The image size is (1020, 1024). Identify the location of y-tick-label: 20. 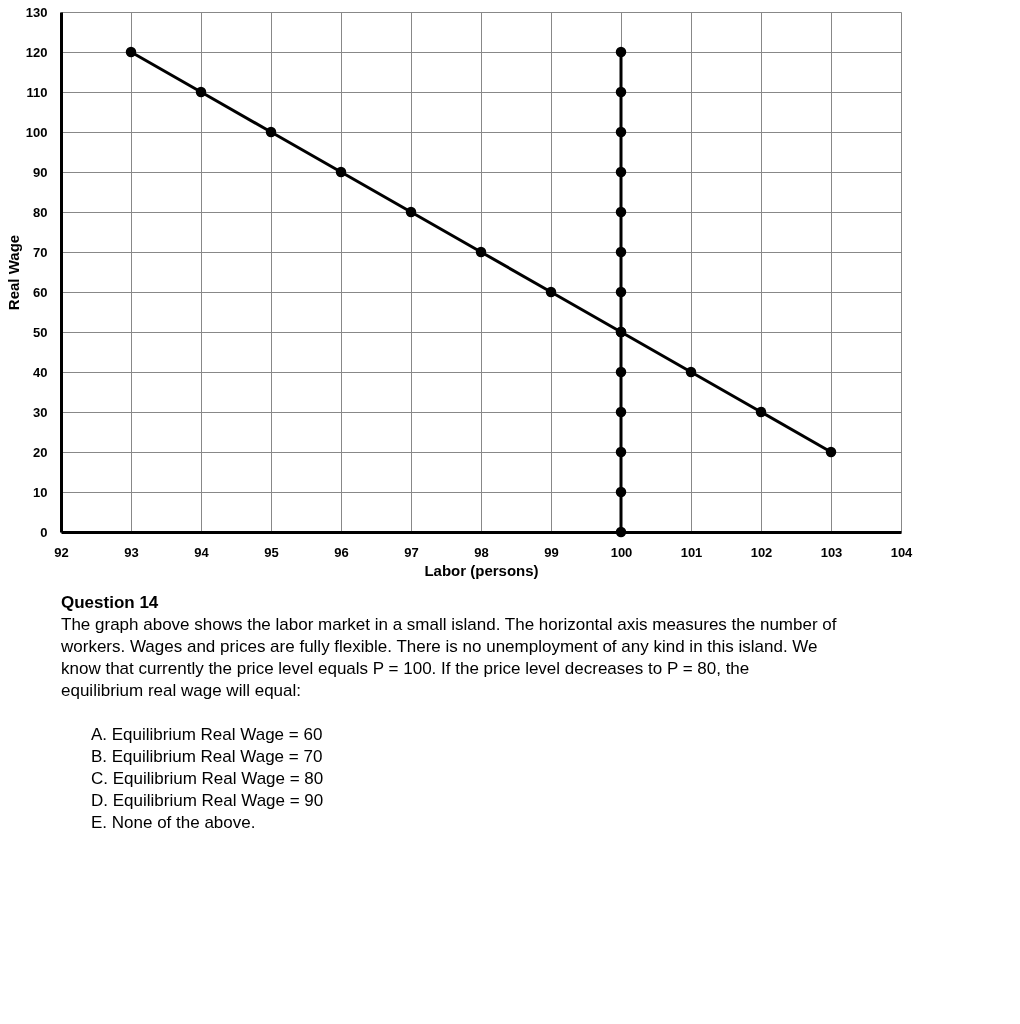
(40, 452).